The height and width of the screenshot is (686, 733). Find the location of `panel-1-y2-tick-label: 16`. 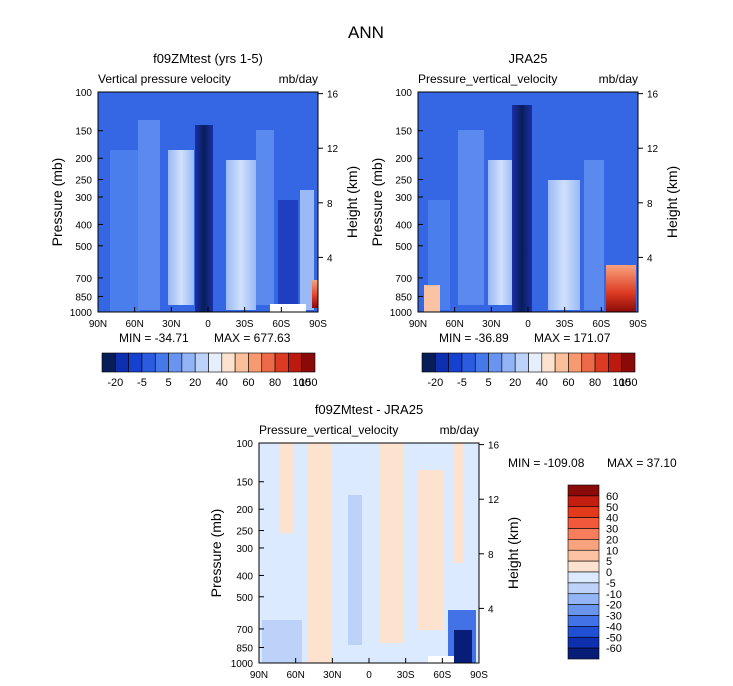

panel-1-y2-tick-label: 16 is located at coordinates (333, 95).